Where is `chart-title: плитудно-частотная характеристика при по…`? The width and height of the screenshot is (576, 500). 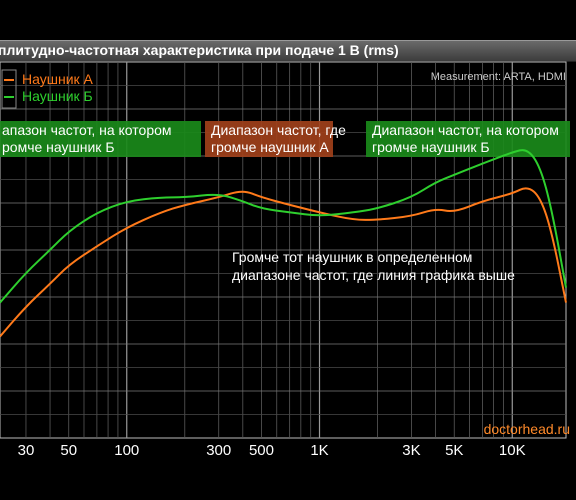 chart-title: плитудно-частотная характеристика при по… is located at coordinates (199, 50).